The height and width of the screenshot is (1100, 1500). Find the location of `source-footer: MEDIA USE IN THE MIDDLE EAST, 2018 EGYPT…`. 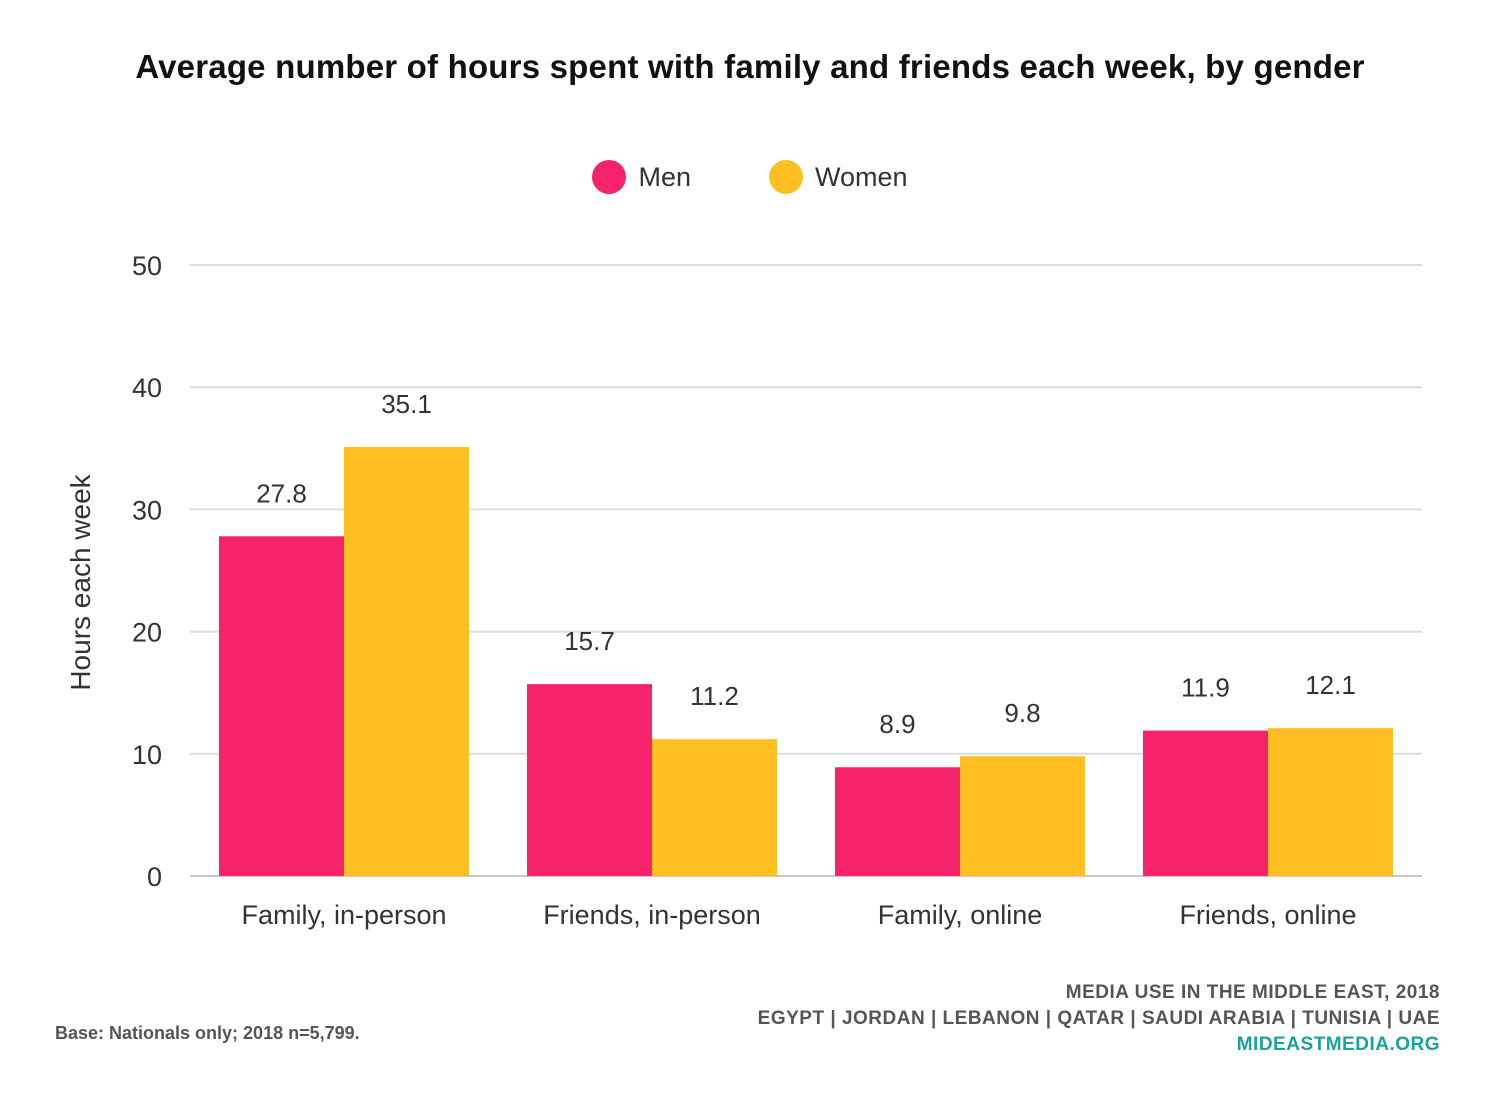

source-footer: MEDIA USE IN THE MIDDLE EAST, 2018 EGYPT… is located at coordinates (1099, 1019).